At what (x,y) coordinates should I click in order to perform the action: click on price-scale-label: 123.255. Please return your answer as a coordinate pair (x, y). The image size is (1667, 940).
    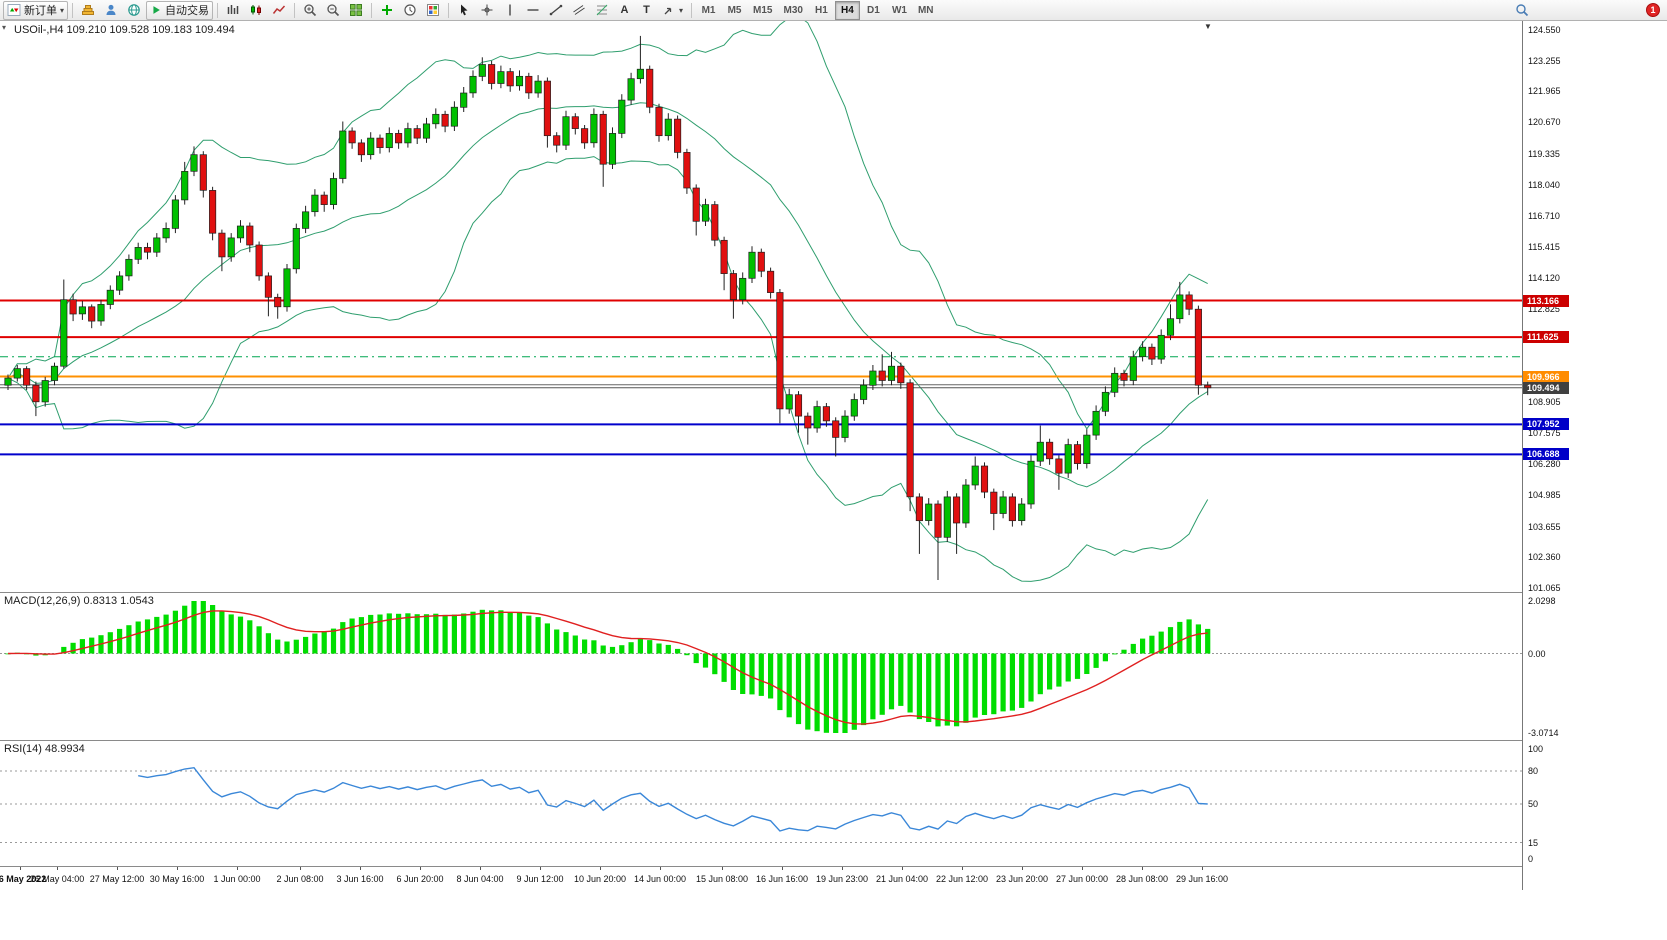
    Looking at the image, I should click on (1544, 60).